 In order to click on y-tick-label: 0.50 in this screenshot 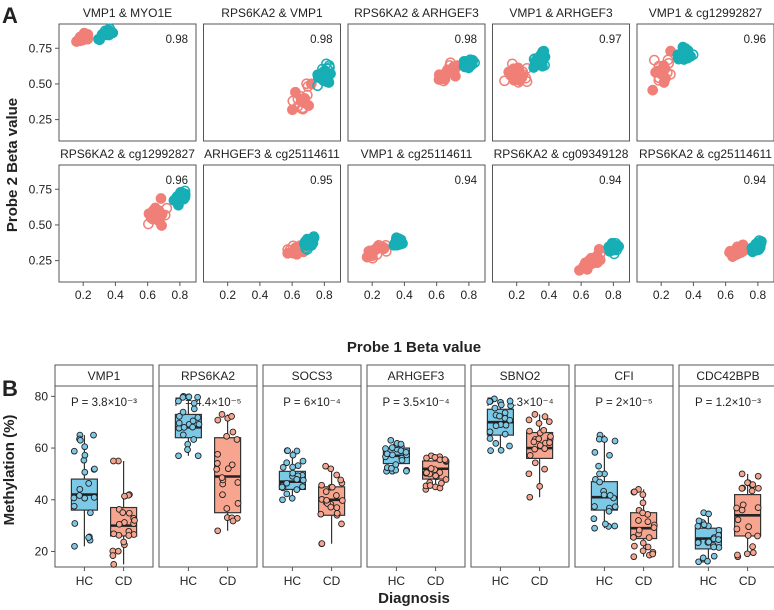, I will do `click(41, 84)`.